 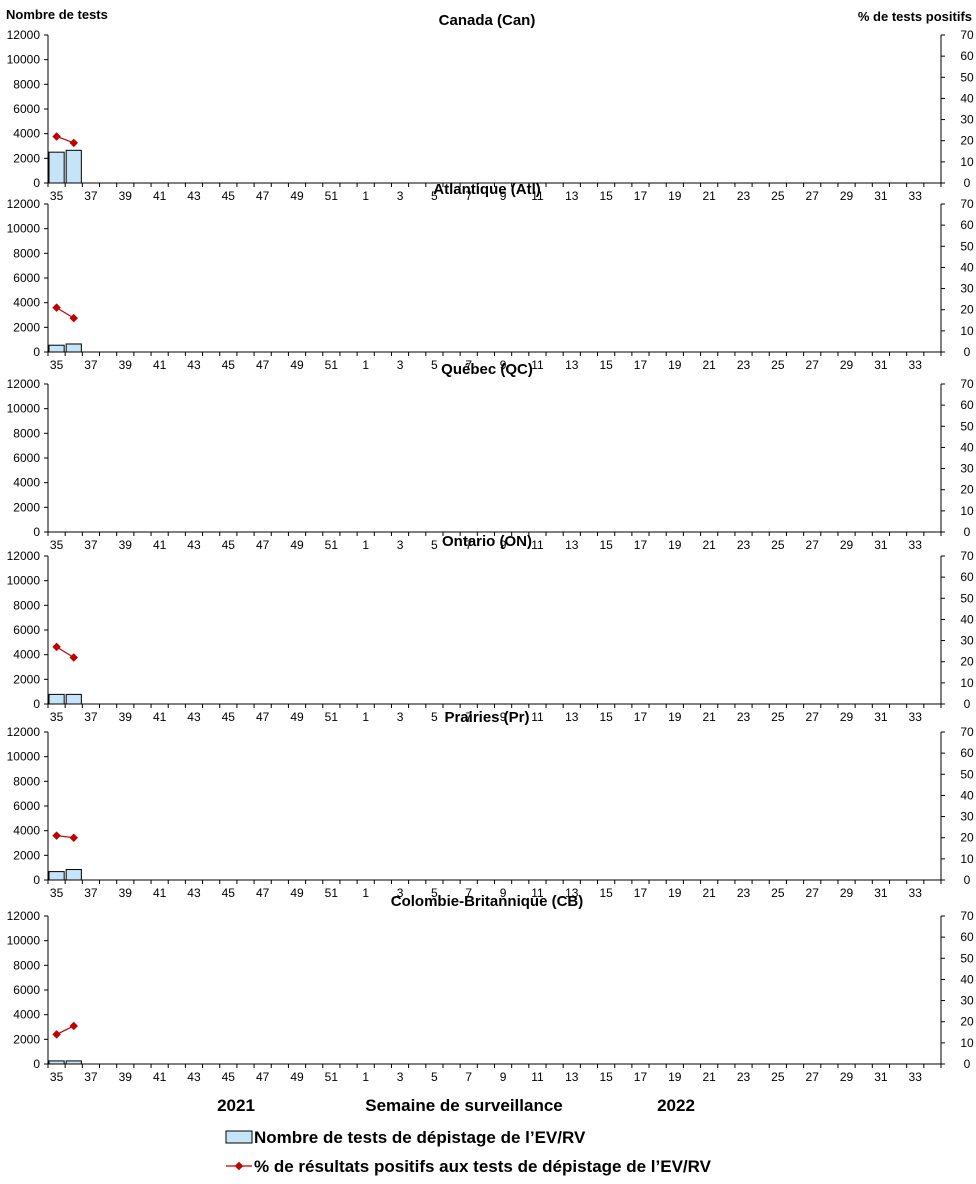 I want to click on right-tick-label: 20, so click(x=967, y=662).